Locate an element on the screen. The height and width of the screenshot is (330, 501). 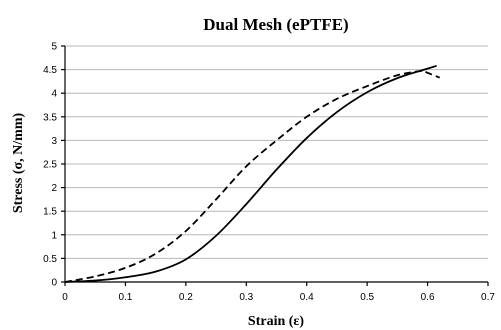
x-tick-label: 0.5 is located at coordinates (367, 297).